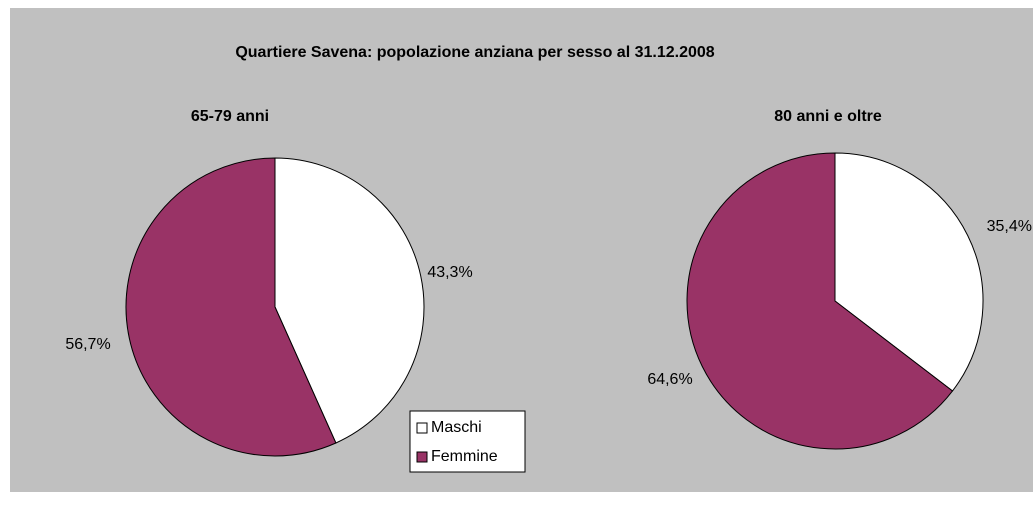 The width and height of the screenshot is (1033, 512). Describe the element at coordinates (669, 379) in the screenshot. I see `data-label: 64,6%` at that location.